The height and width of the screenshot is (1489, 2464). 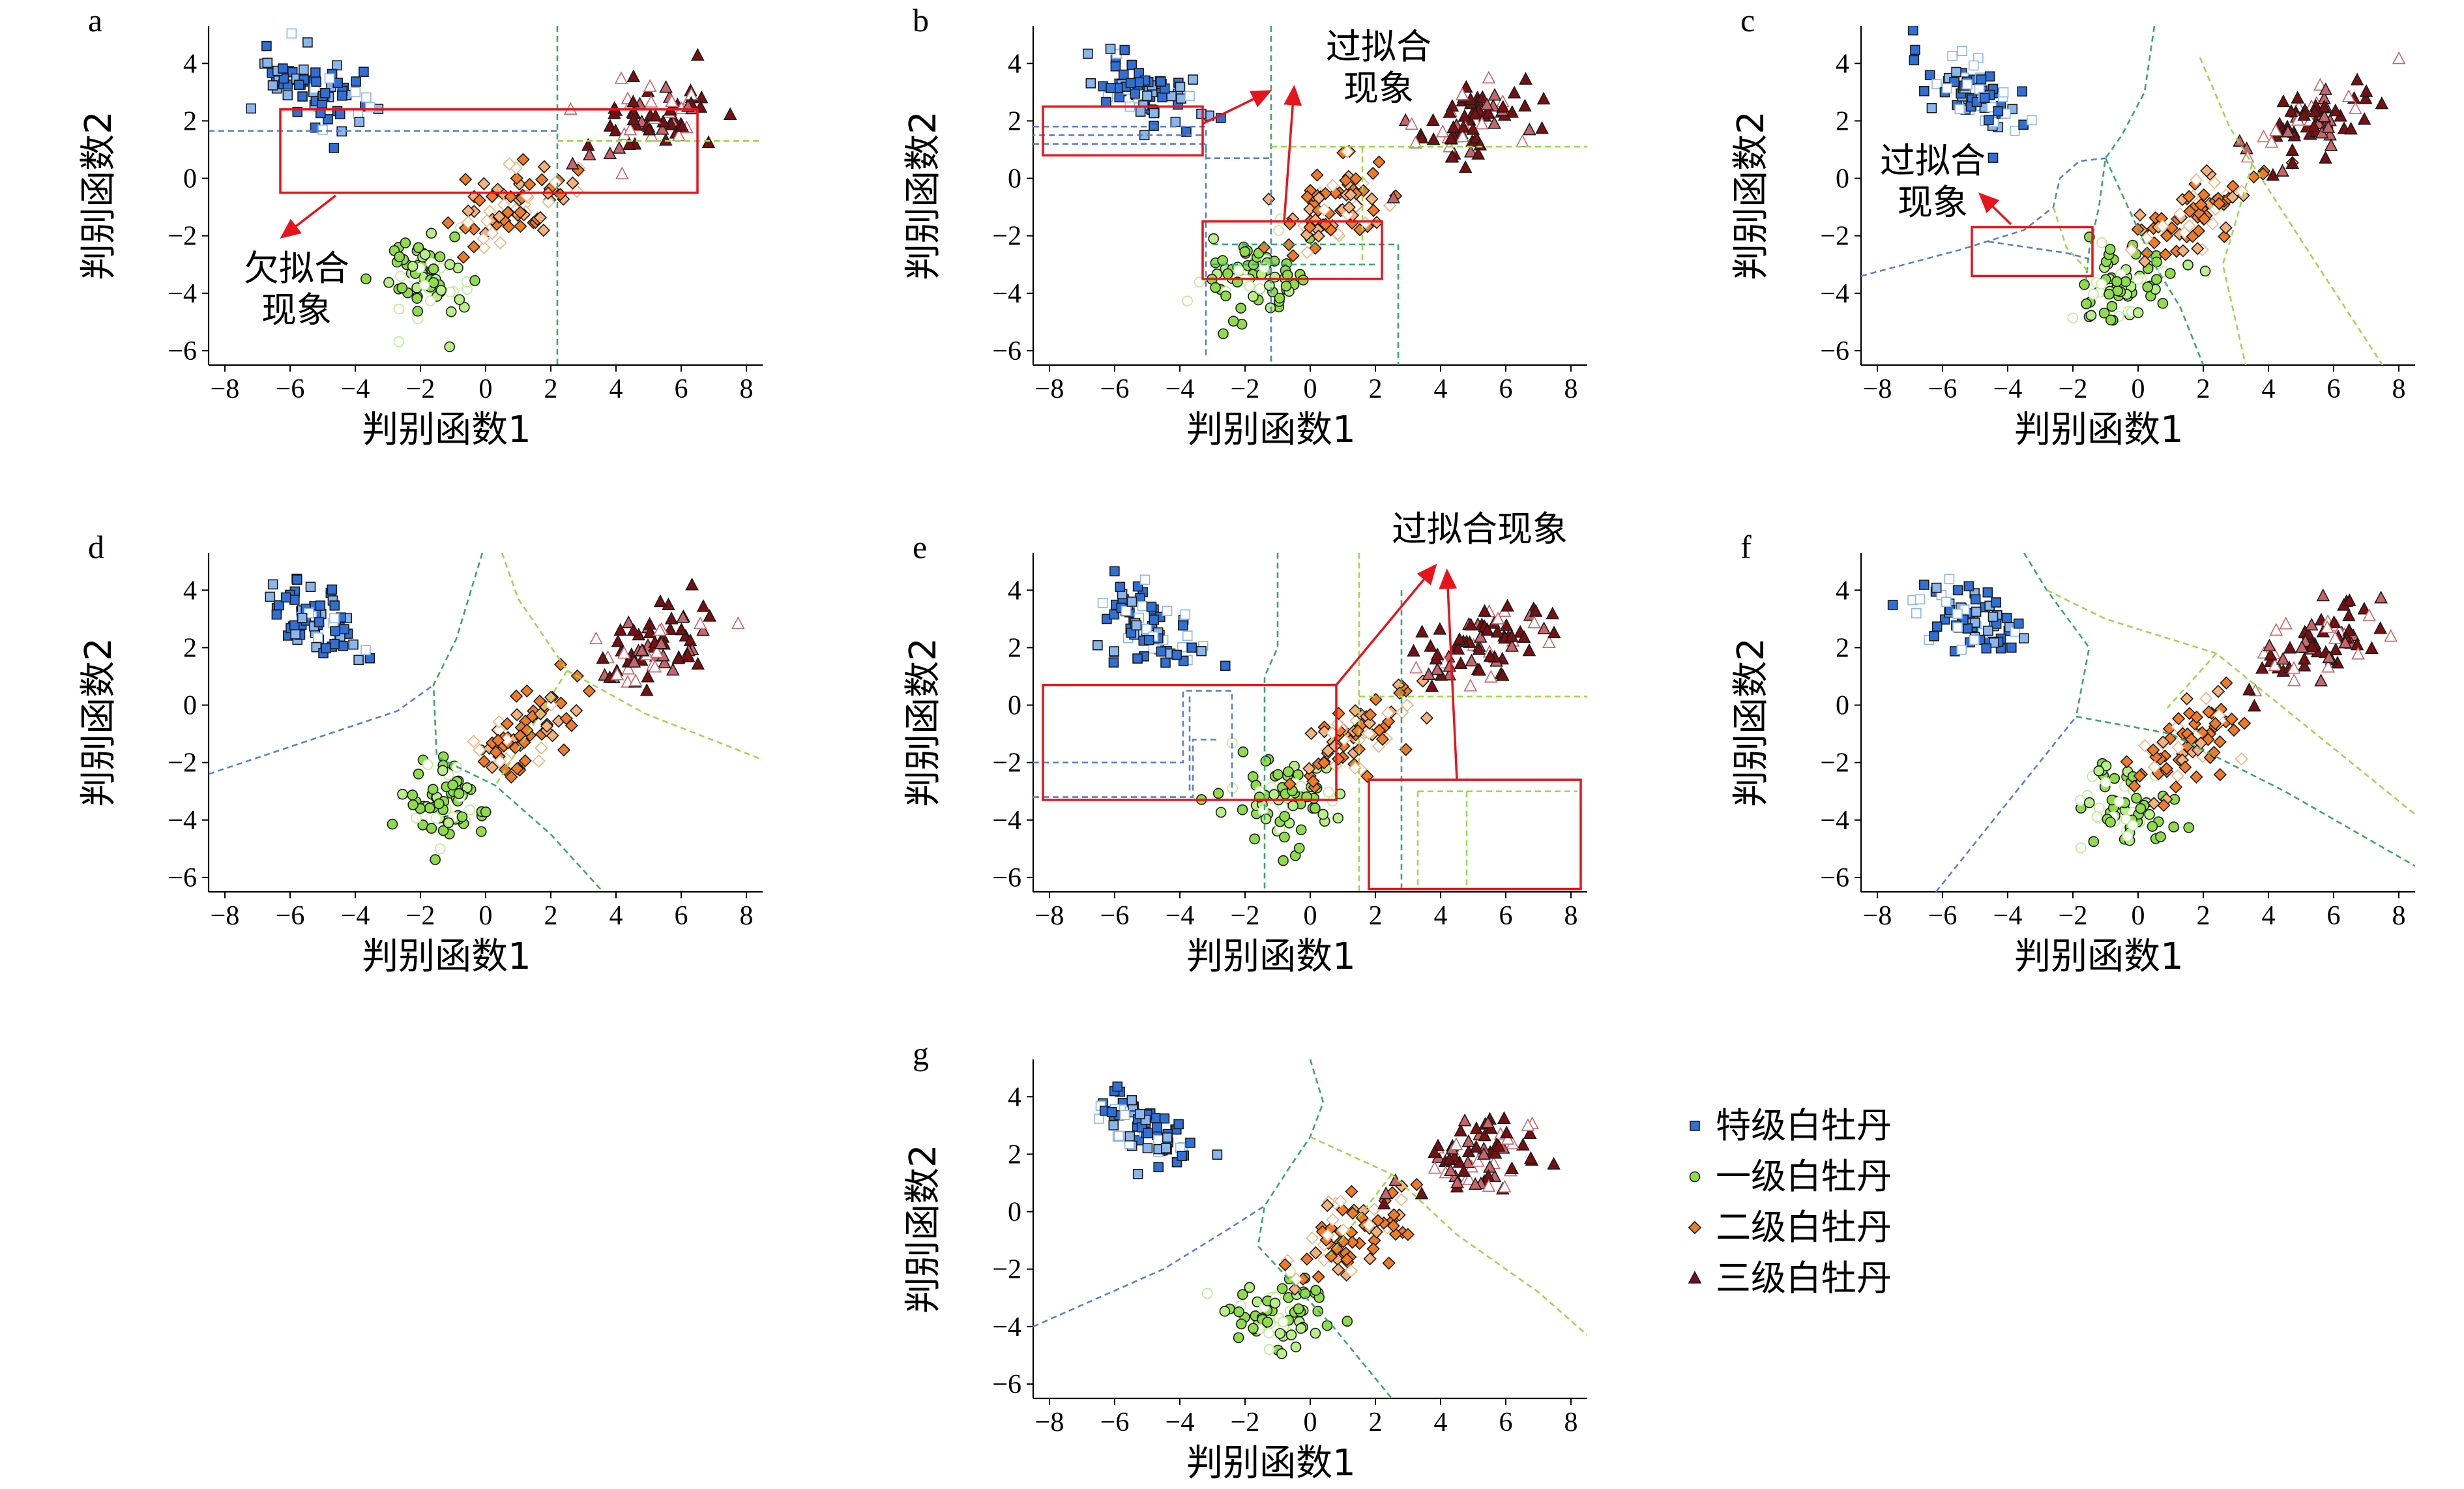 What do you see at coordinates (95, 20) in the screenshot?
I see `panel-label: a` at bounding box center [95, 20].